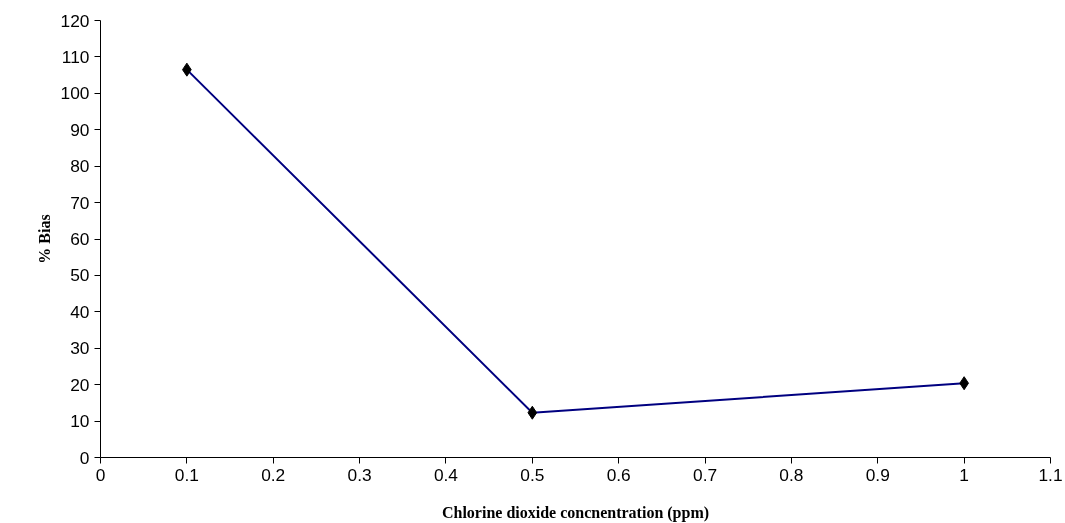  Describe the element at coordinates (44, 239) in the screenshot. I see `y-axis-title: % Bias` at that location.